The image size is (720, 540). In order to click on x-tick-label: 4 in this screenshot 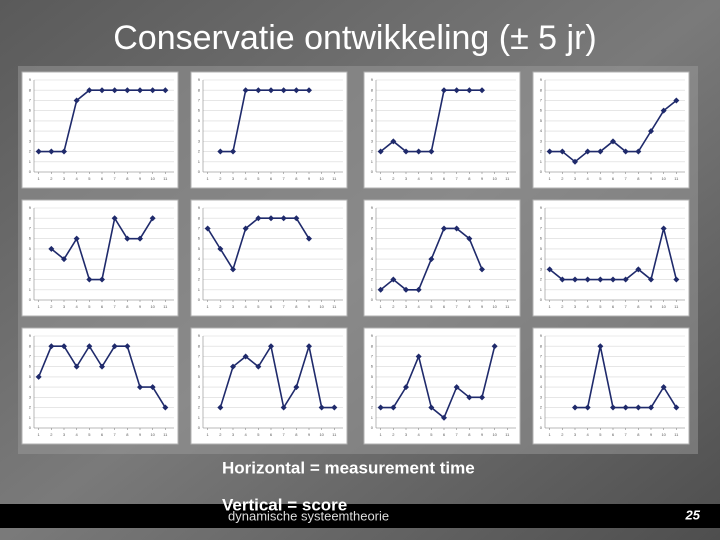, I will do `click(588, 306)`.